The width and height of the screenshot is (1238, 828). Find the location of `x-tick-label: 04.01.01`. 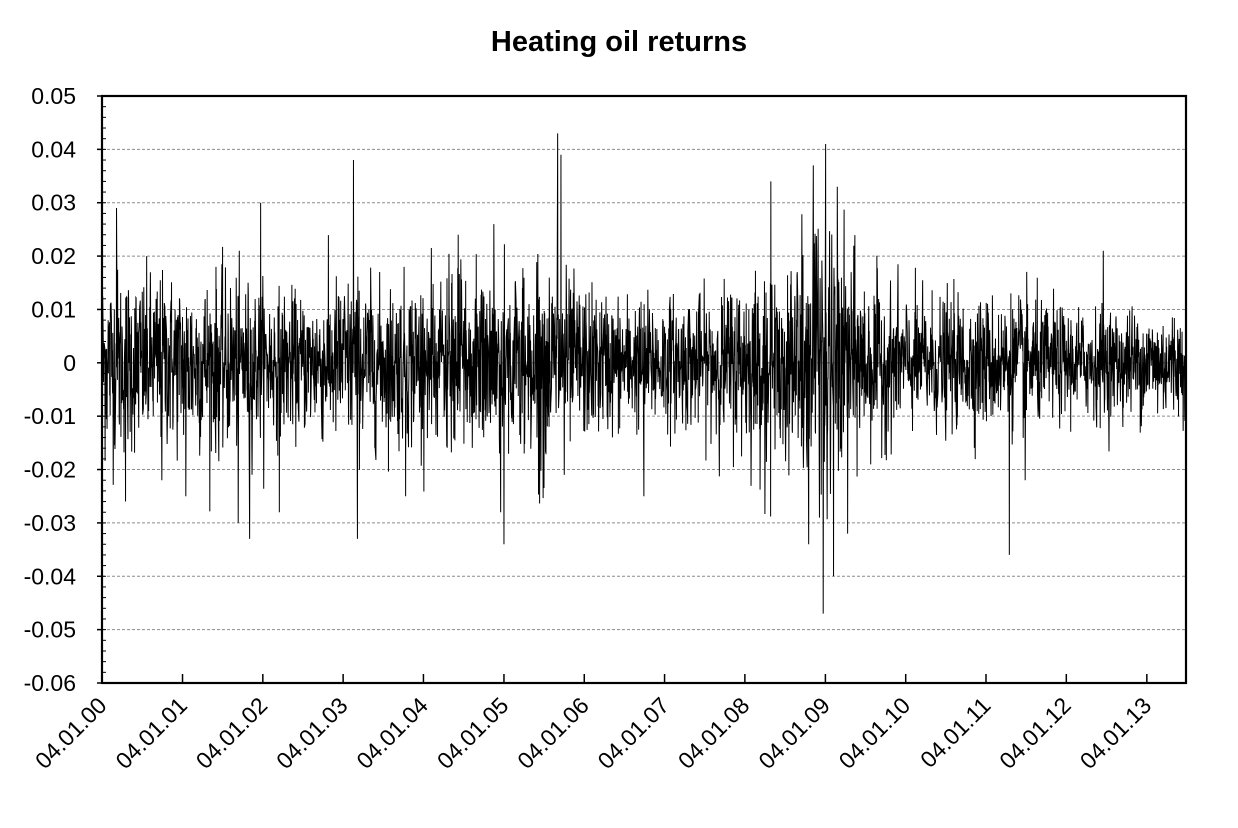

x-tick-label: 04.01.01 is located at coordinates (151, 733).